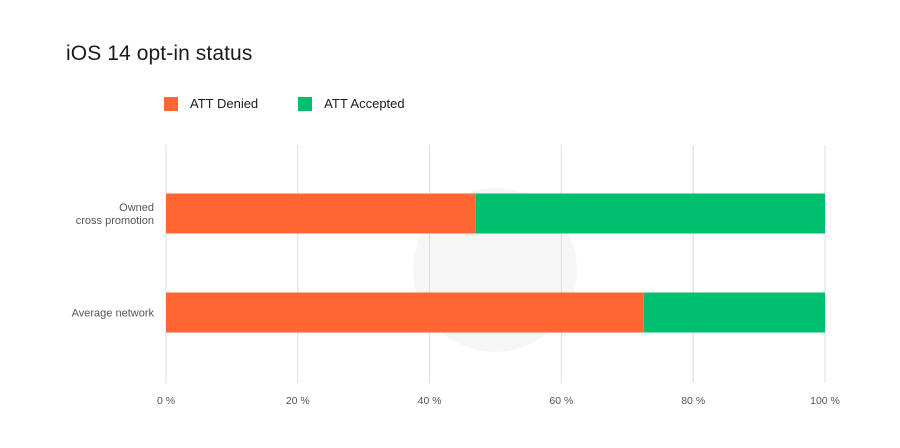 This screenshot has height=448, width=900. I want to click on legend-swatch-att-denied, so click(171, 103).